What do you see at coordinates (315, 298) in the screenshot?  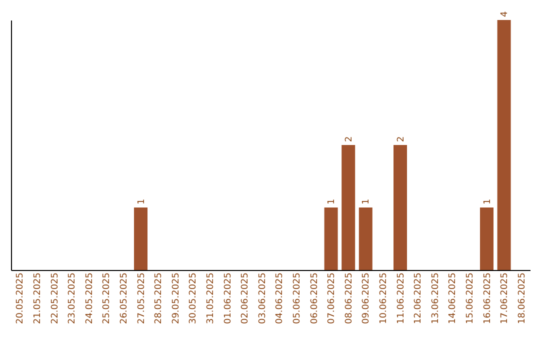 I see `x-tick-label: 06.06.2025` at bounding box center [315, 298].